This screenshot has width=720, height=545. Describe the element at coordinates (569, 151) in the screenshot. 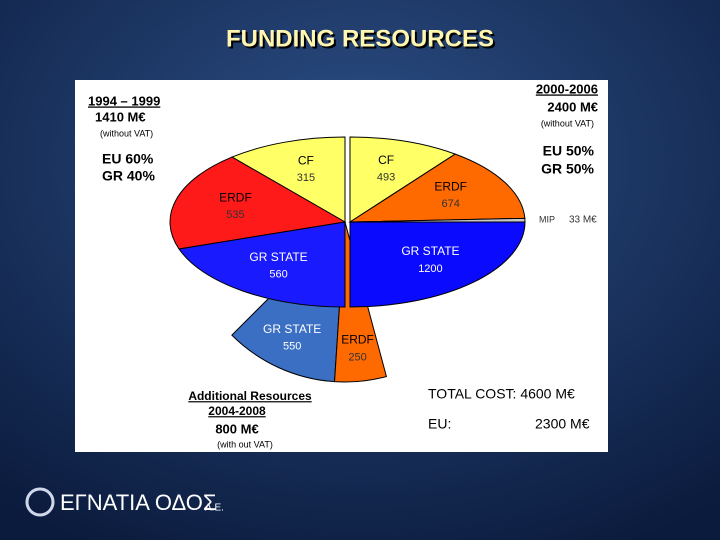

I see `share: EU 50%` at that location.